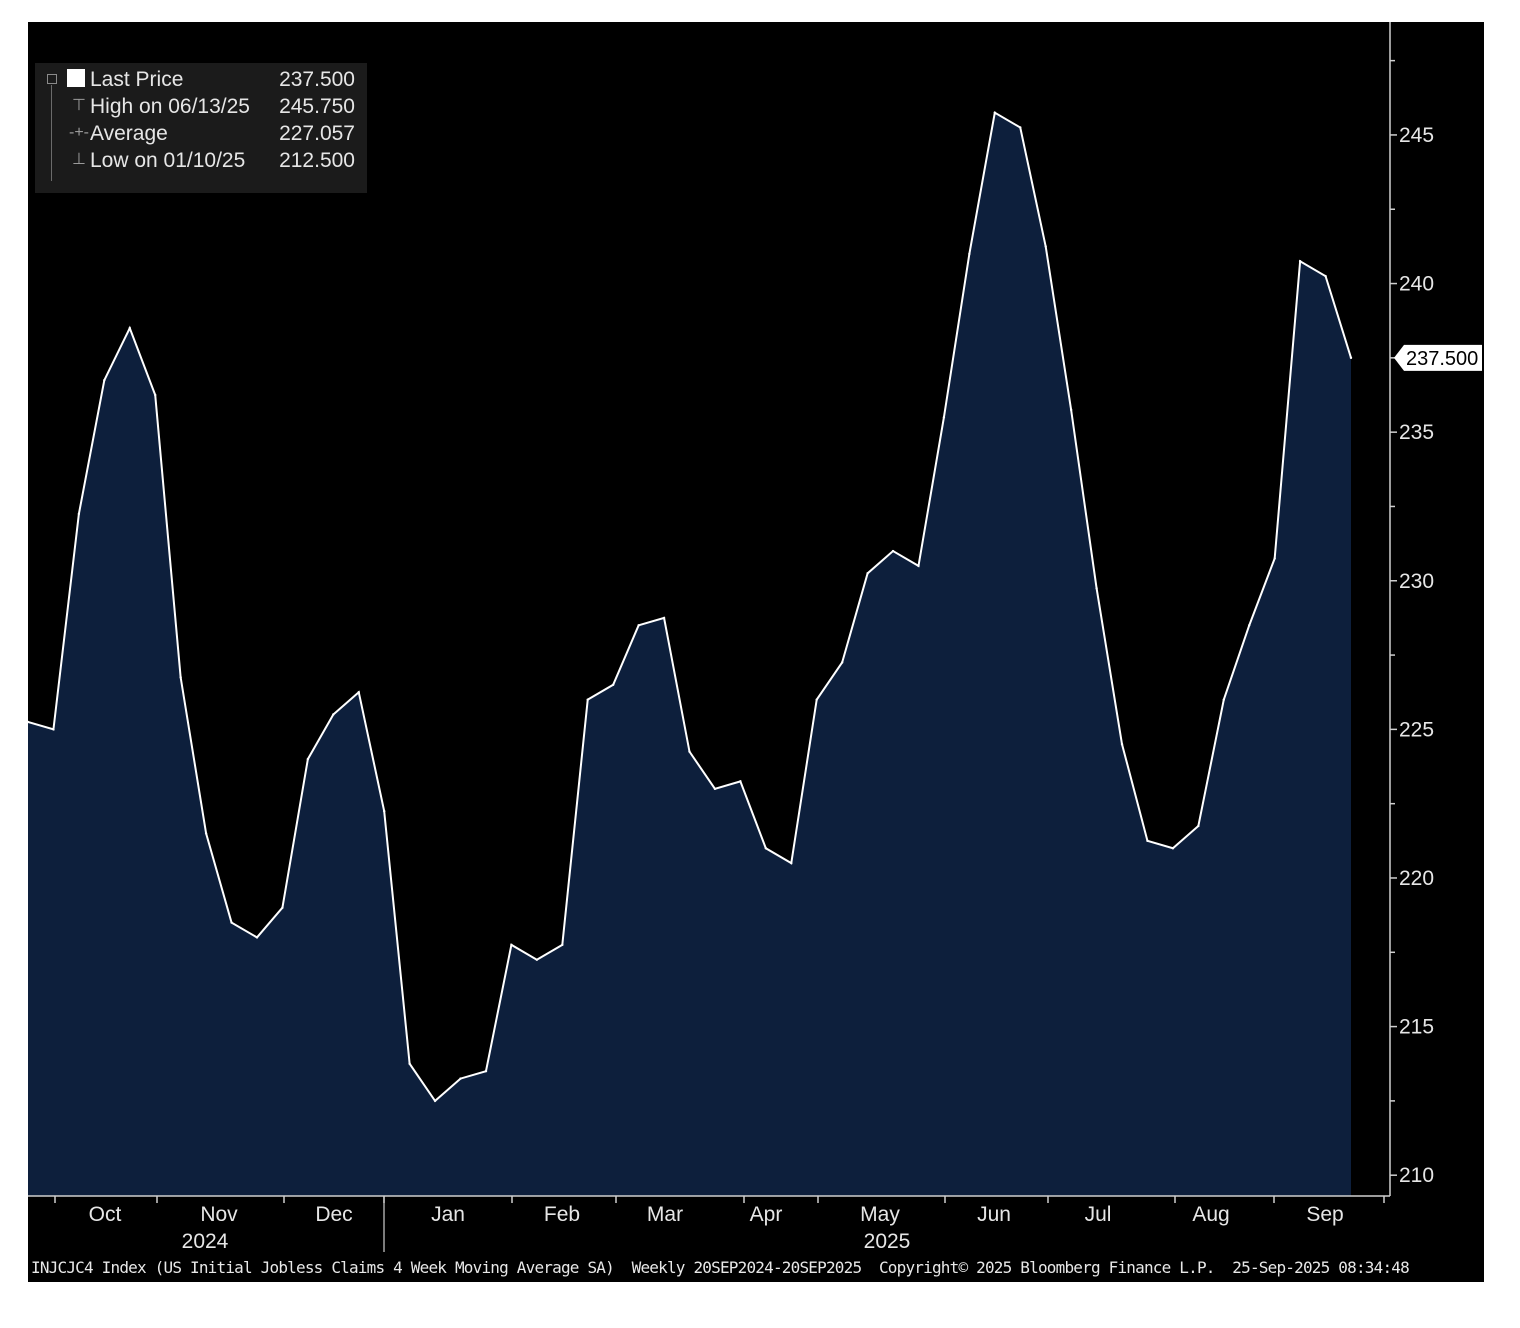 The image size is (1520, 1328). I want to click on legend-value: 245.750, so click(317, 106).